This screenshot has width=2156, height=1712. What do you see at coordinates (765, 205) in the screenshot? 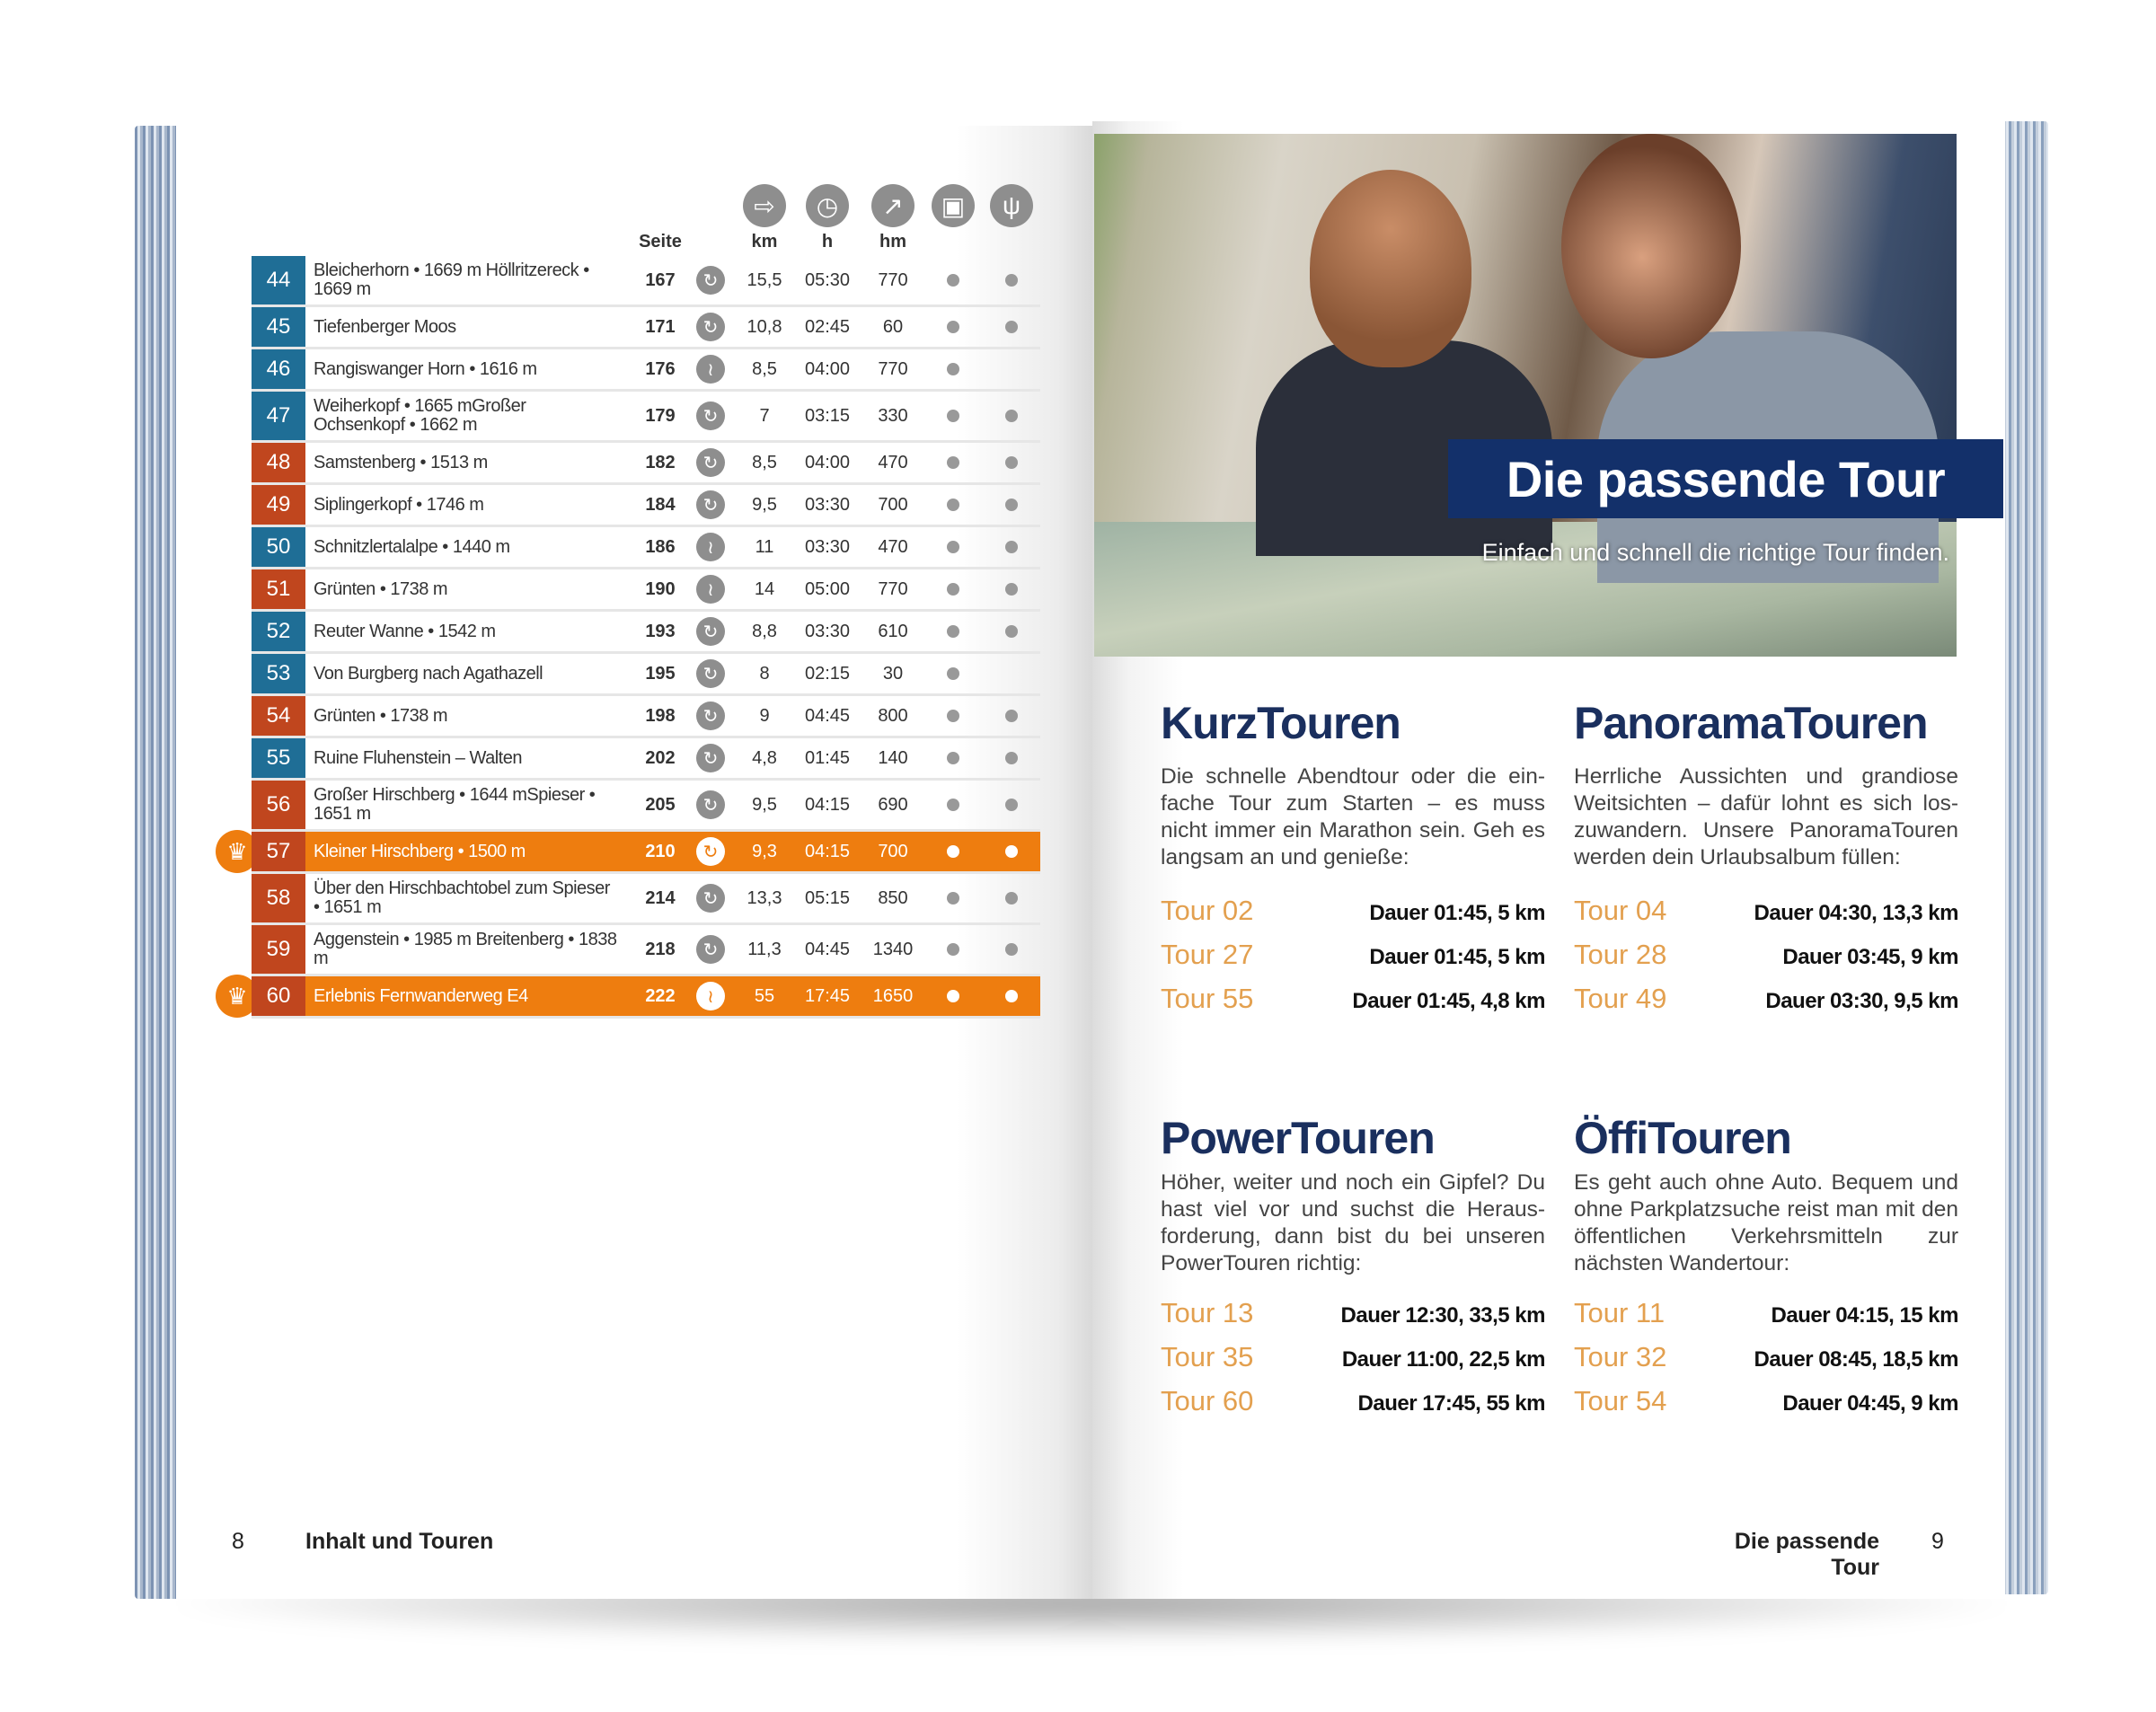
I see `signpost-icon: ⇨` at bounding box center [765, 205].